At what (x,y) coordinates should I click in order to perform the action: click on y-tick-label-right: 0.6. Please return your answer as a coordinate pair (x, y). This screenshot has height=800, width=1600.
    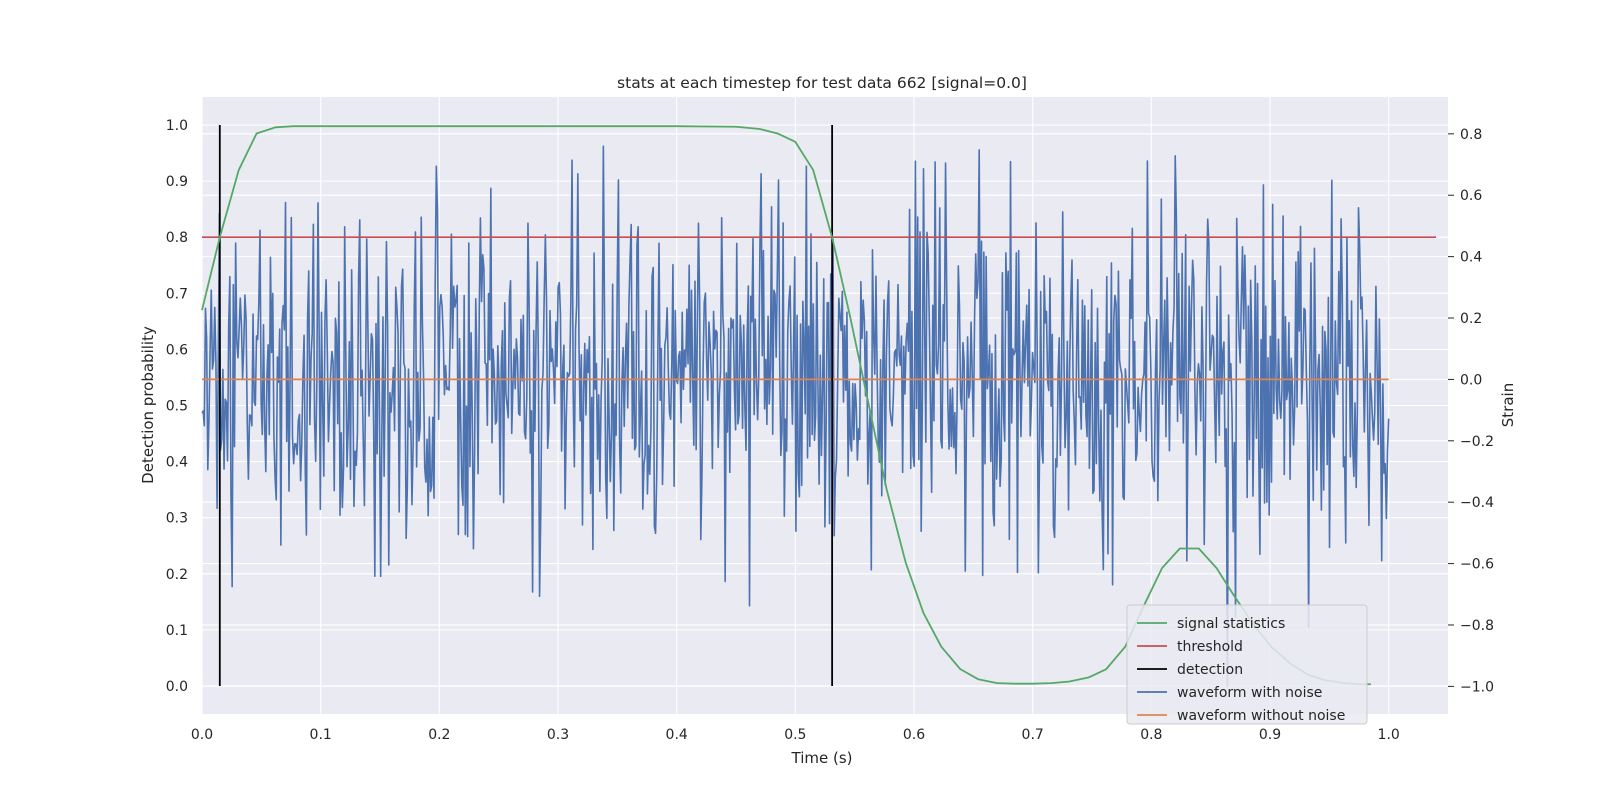
    Looking at the image, I should click on (1471, 196).